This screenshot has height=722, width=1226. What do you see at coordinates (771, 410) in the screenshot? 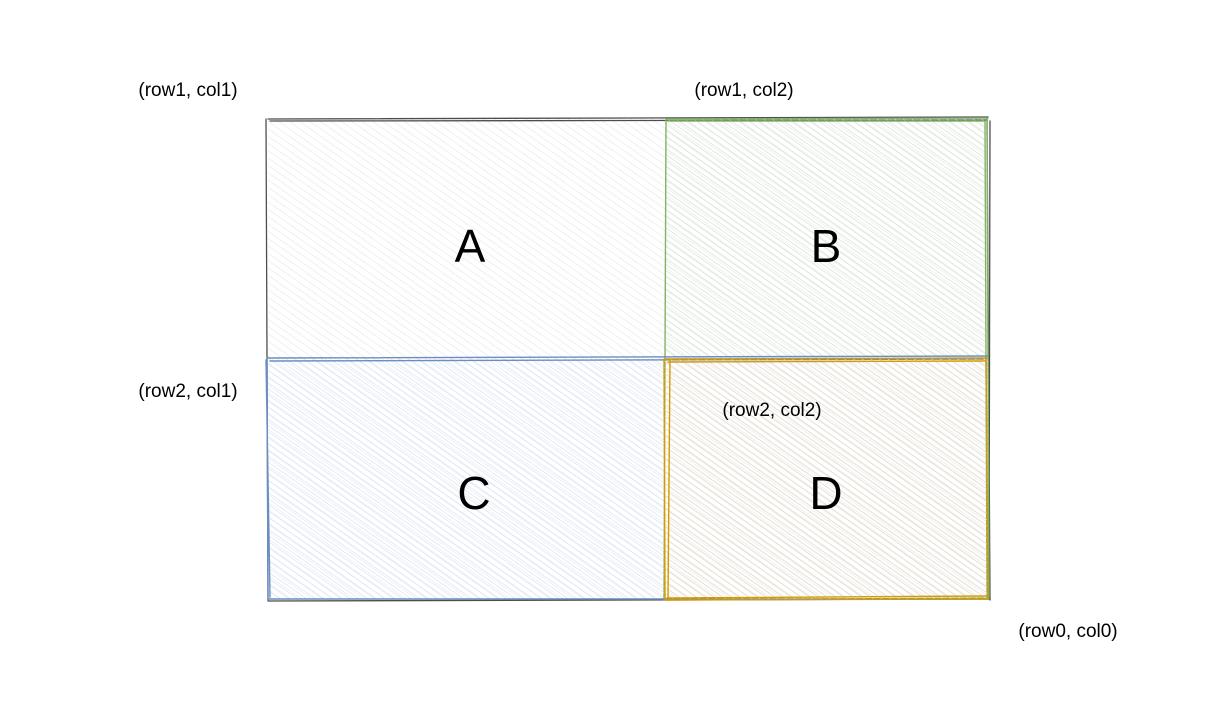
I see `label-row2-col2: (row2, col2)` at bounding box center [771, 410].